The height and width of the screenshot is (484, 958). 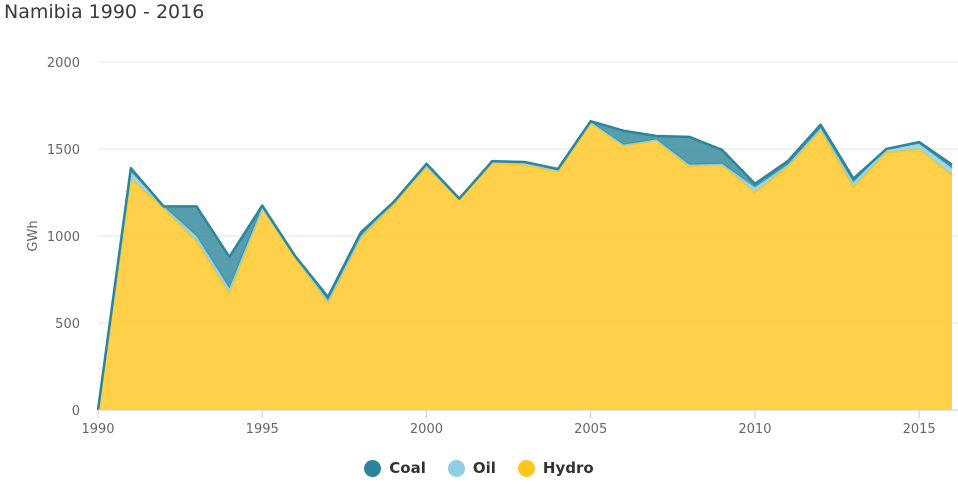 I want to click on legend-swatch-hydro, so click(x=526, y=468).